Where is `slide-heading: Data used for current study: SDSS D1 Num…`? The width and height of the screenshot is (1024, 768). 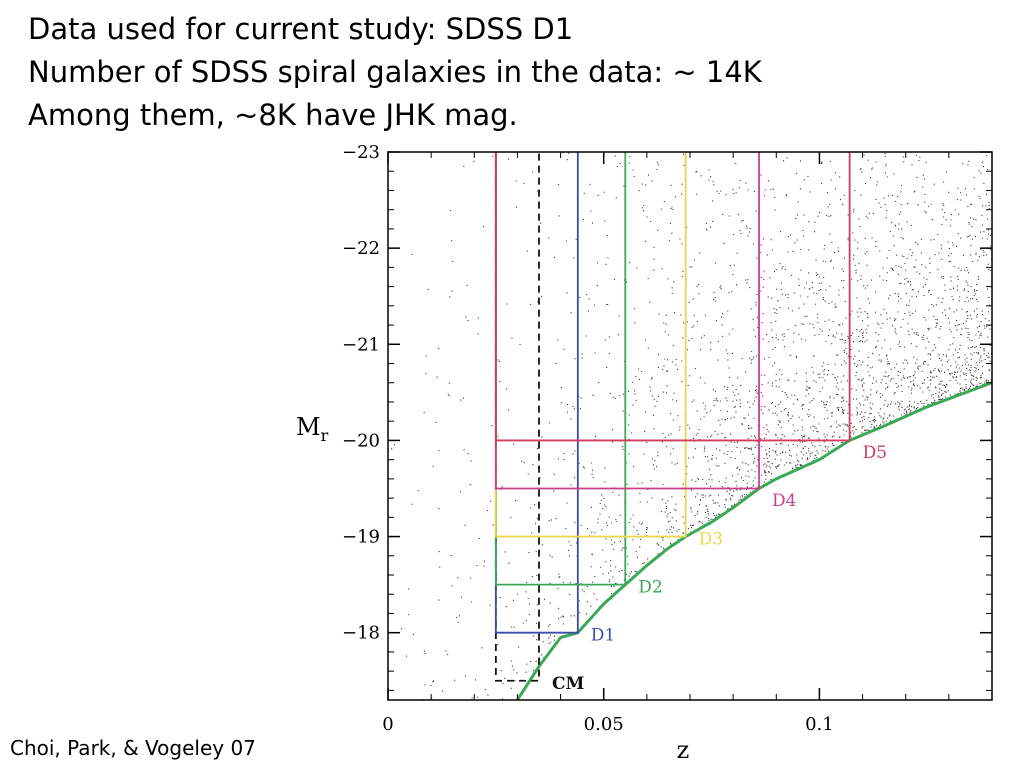
slide-heading: Data used for current study: SDSS D1 Num… is located at coordinates (395, 72).